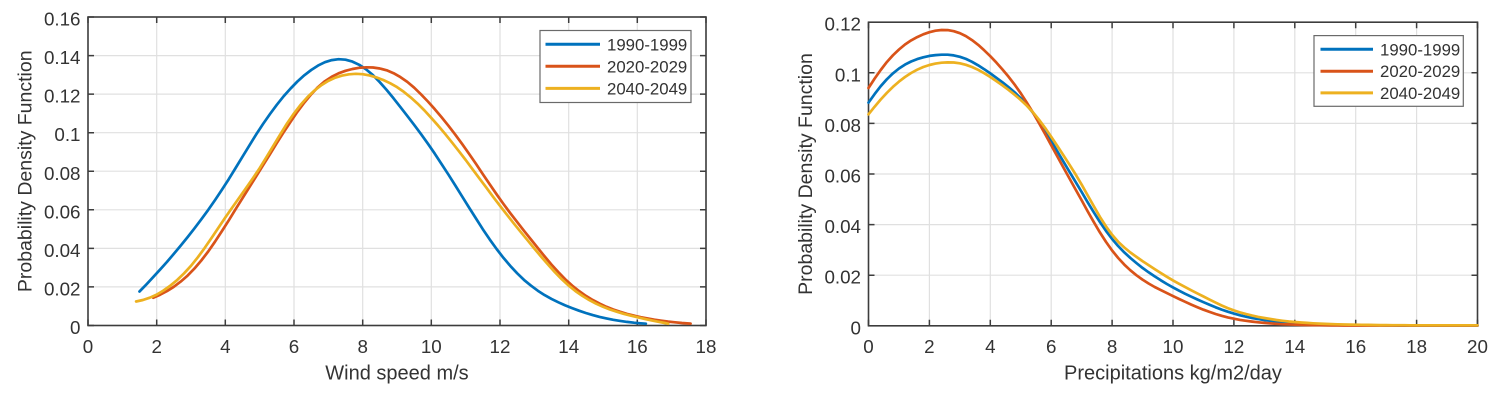  What do you see at coordinates (62, 19) in the screenshot?
I see `svg-text: 0.16` at bounding box center [62, 19].